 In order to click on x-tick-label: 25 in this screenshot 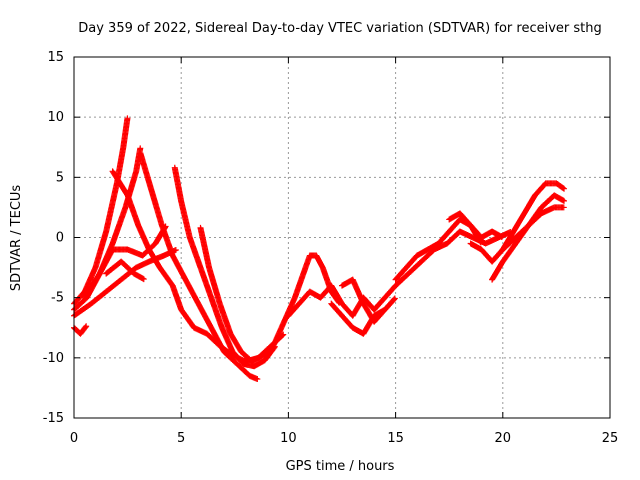, I will do `click(610, 438)`.